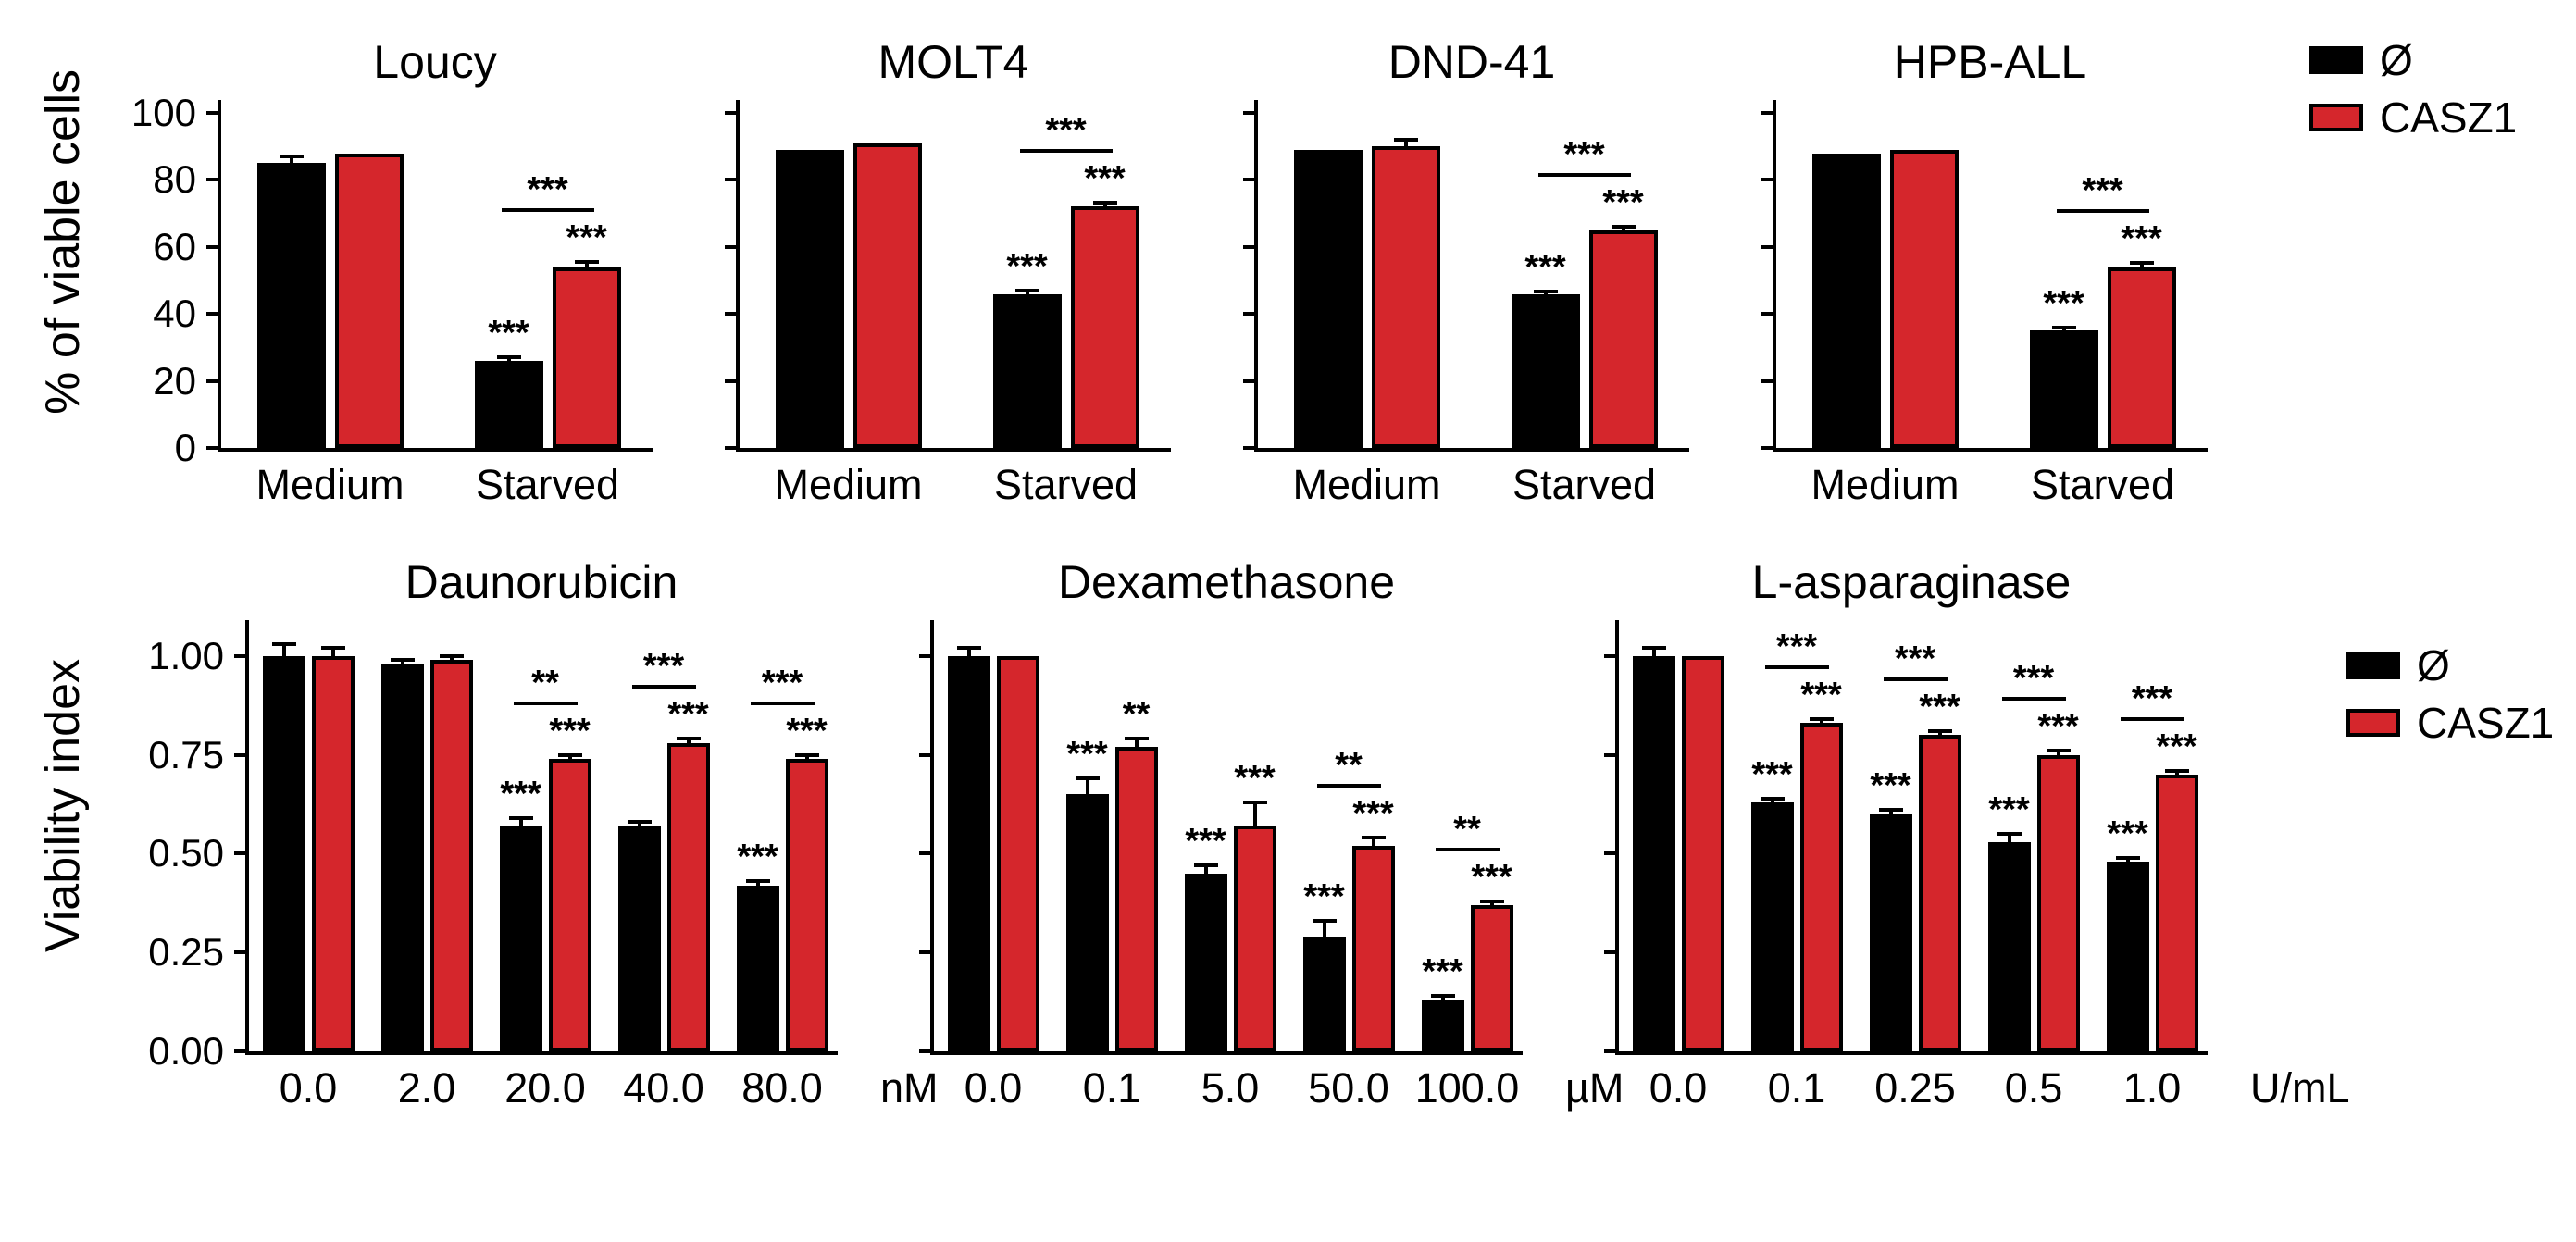 The width and height of the screenshot is (2576, 1242). What do you see at coordinates (1796, 1088) in the screenshot?
I see `x-category-label: 0.1` at bounding box center [1796, 1088].